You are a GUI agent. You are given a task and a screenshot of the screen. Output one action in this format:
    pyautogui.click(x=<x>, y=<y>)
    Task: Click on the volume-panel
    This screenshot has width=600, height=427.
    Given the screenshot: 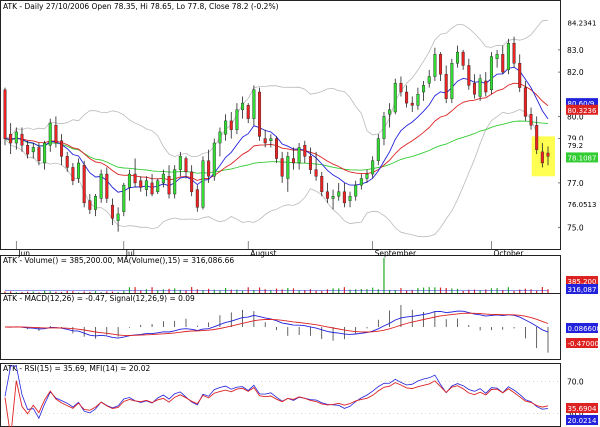 What is the action you would take?
    pyautogui.click(x=276, y=275)
    